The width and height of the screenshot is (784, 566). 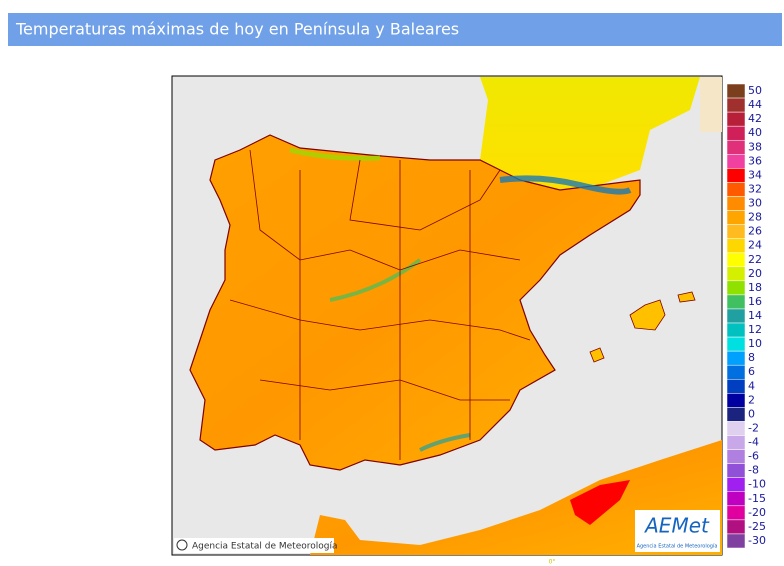 I want to click on title-bar, so click(x=395, y=29).